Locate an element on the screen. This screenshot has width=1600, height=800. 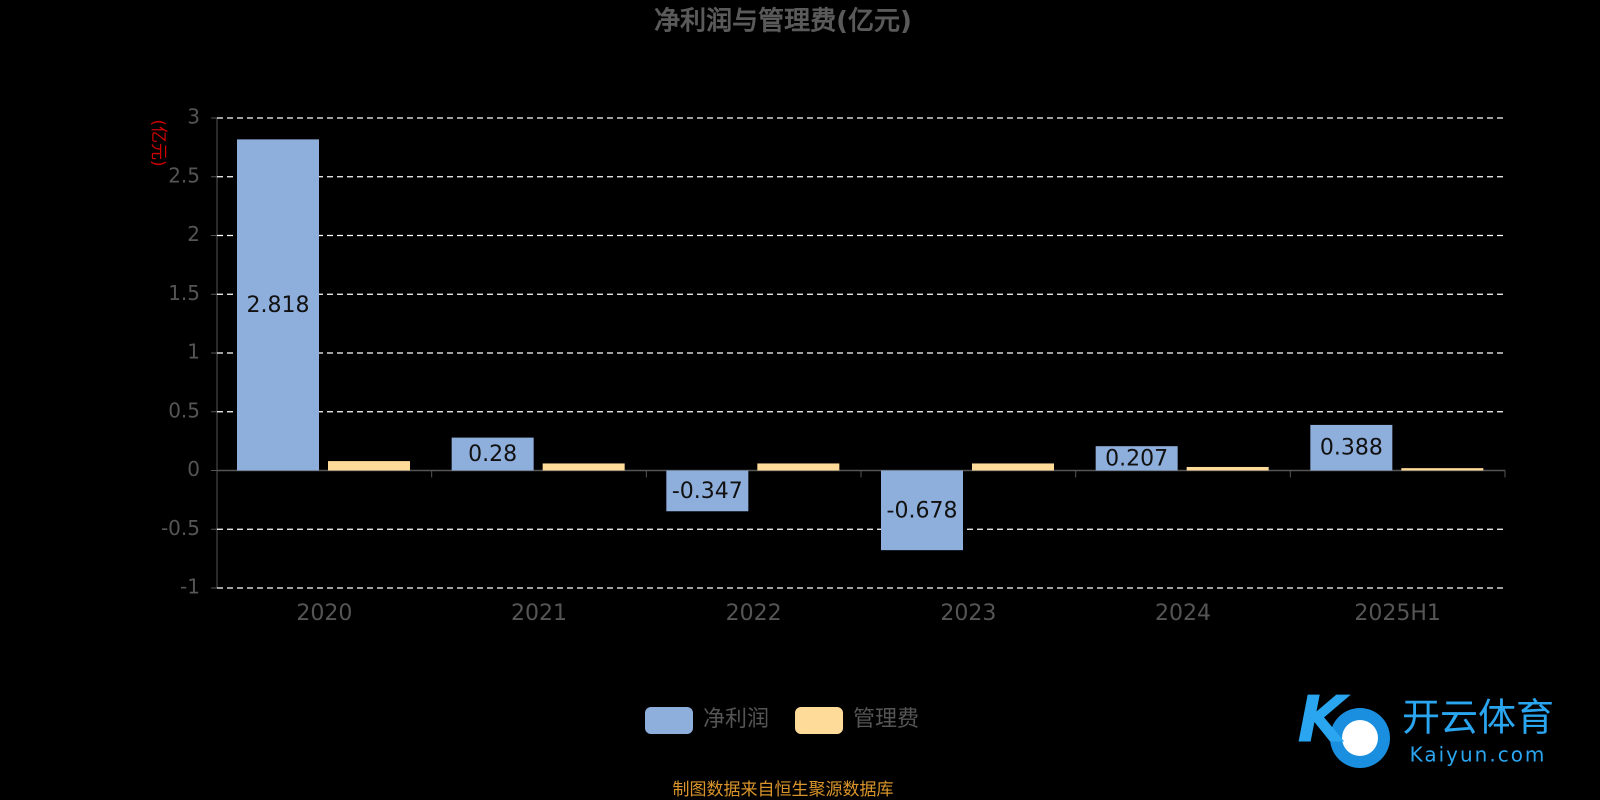
x-tick-label: 2023 is located at coordinates (968, 613).